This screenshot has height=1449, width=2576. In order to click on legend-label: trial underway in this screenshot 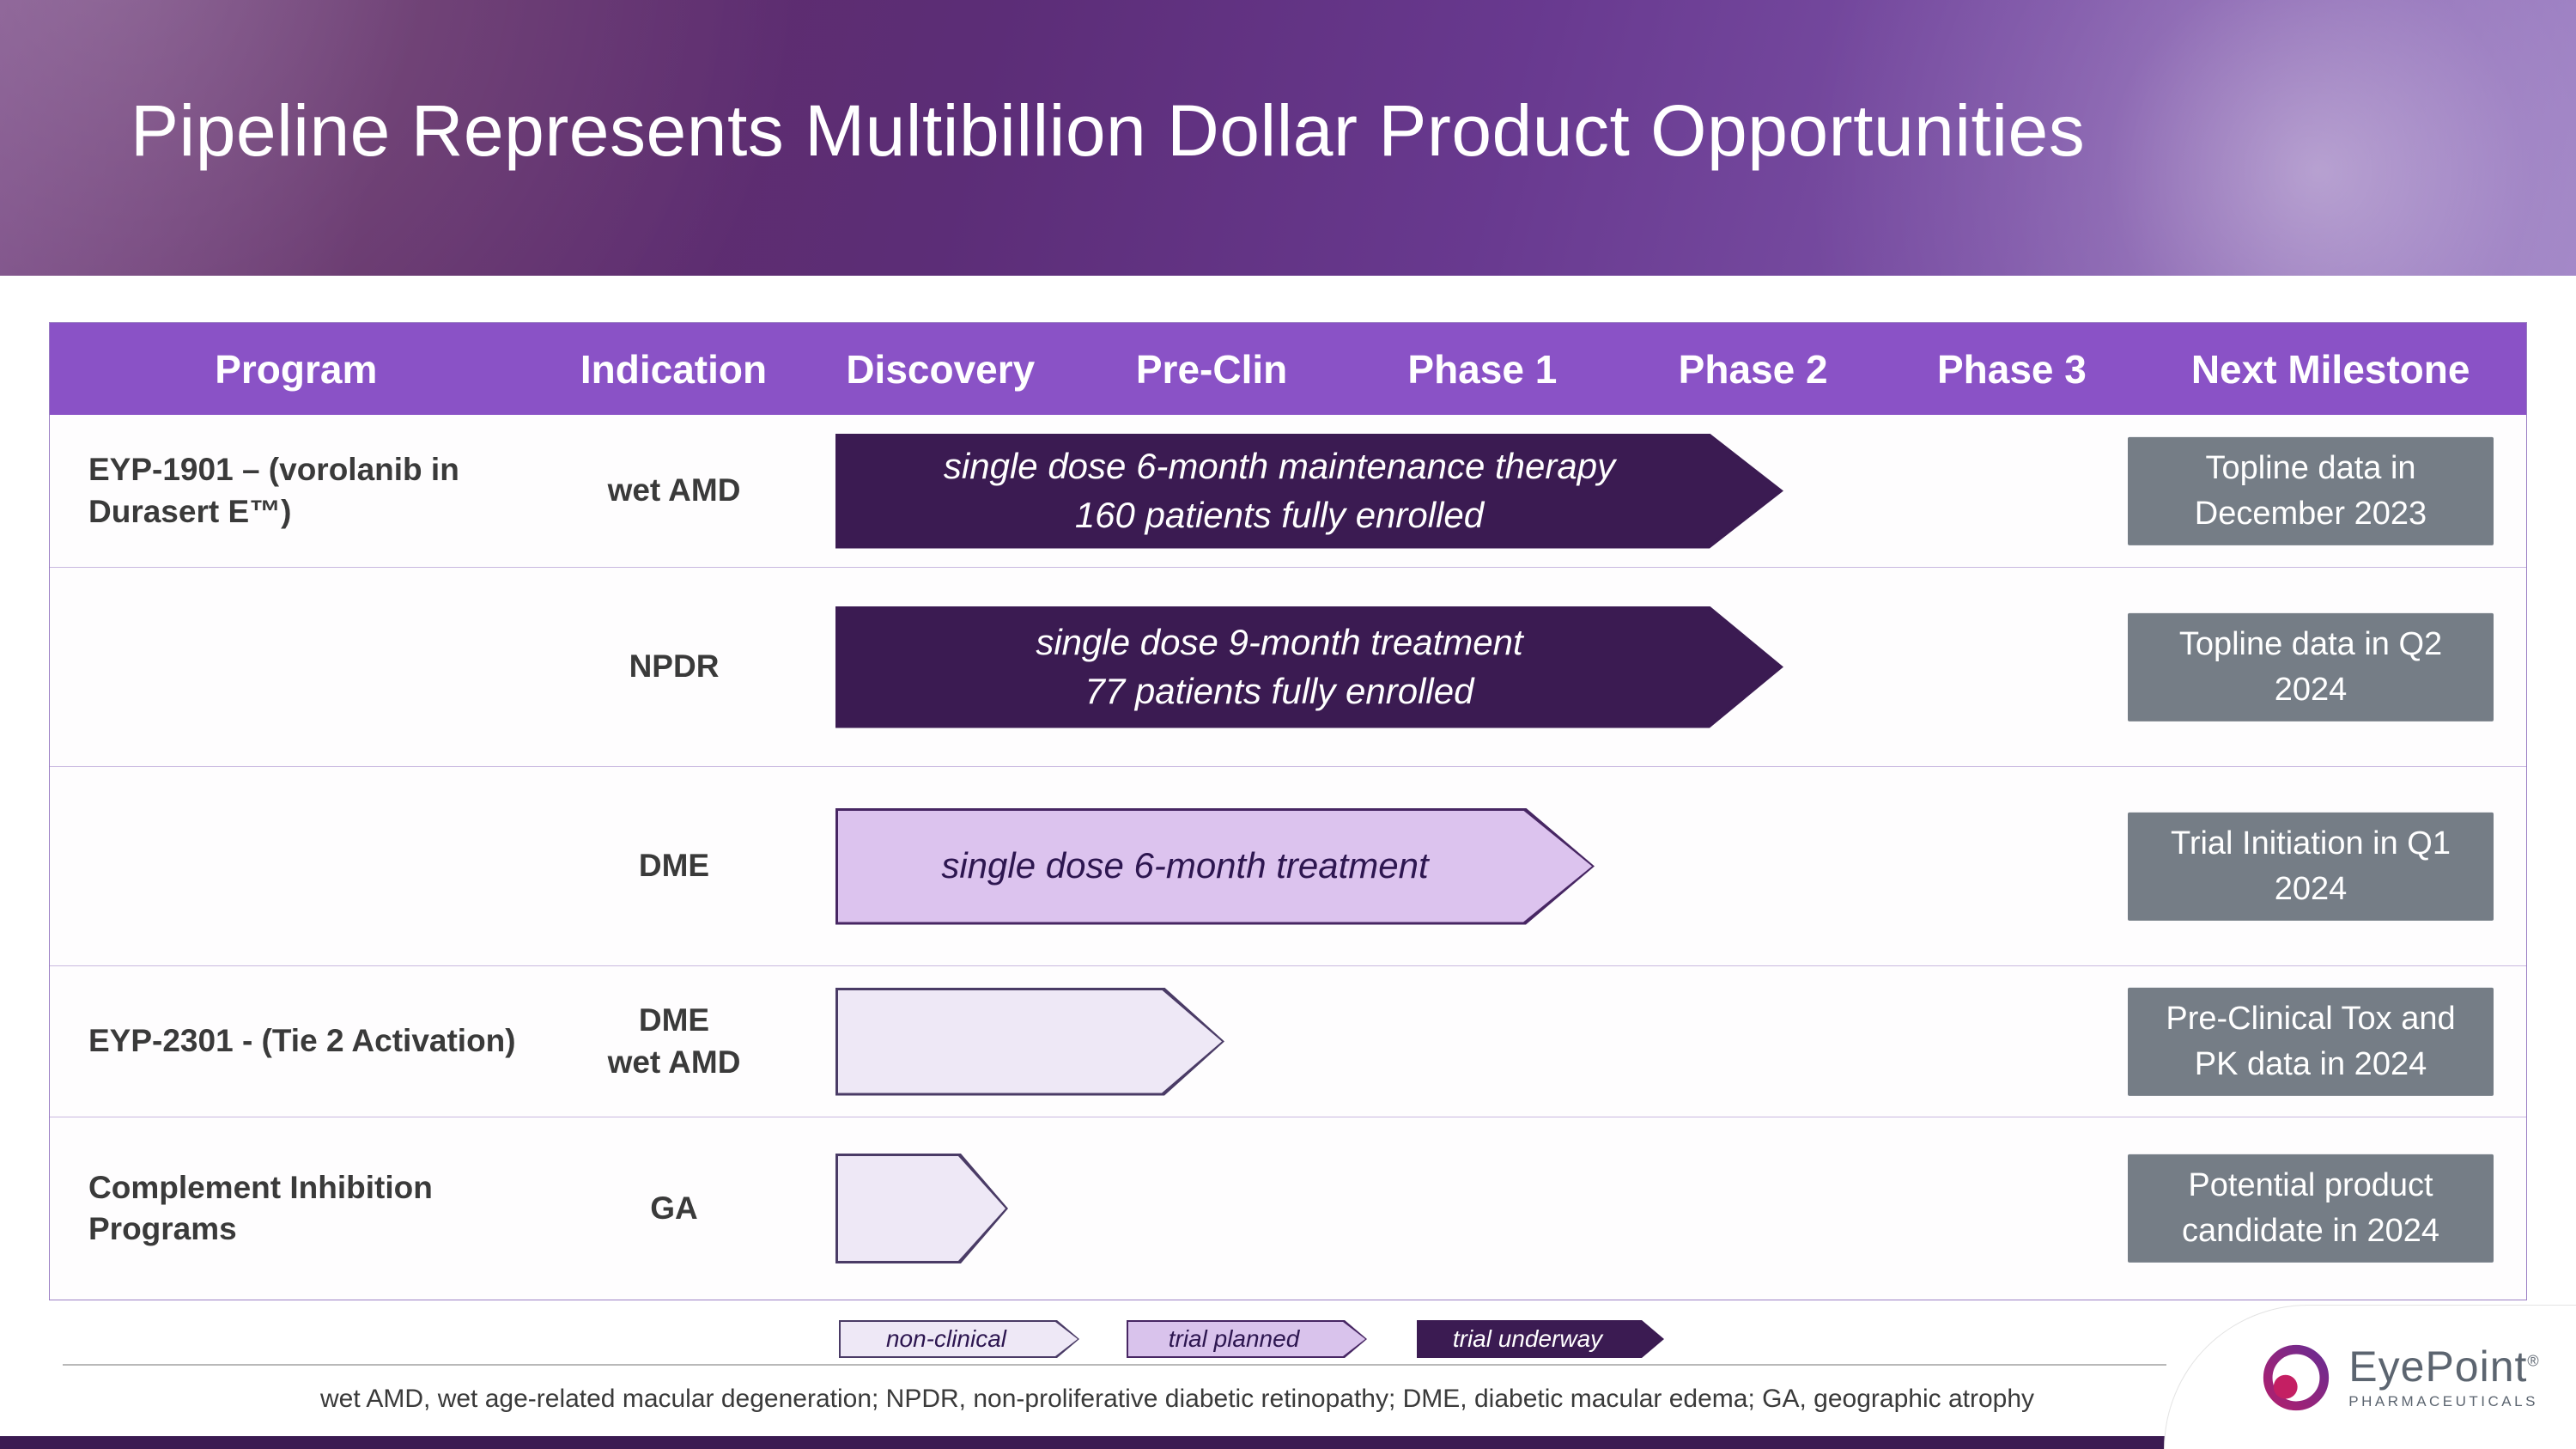, I will do `click(1528, 1338)`.